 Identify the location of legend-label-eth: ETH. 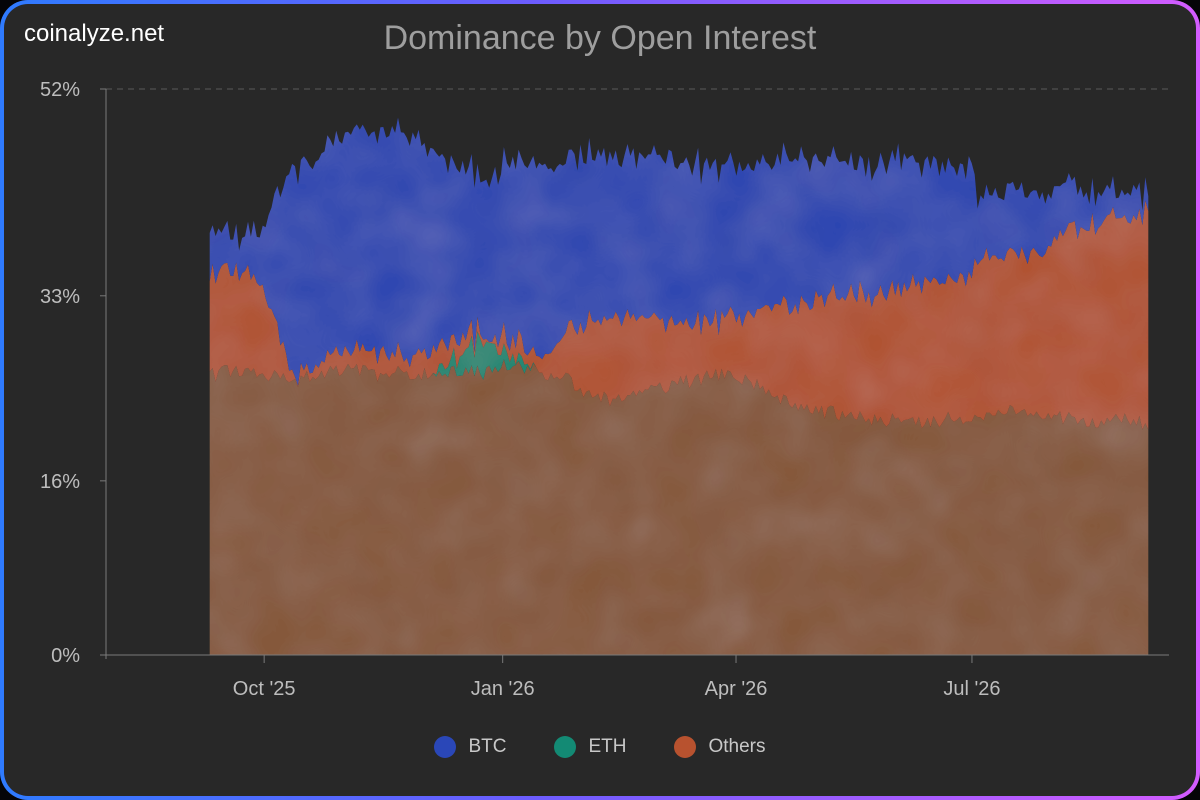
(607, 746).